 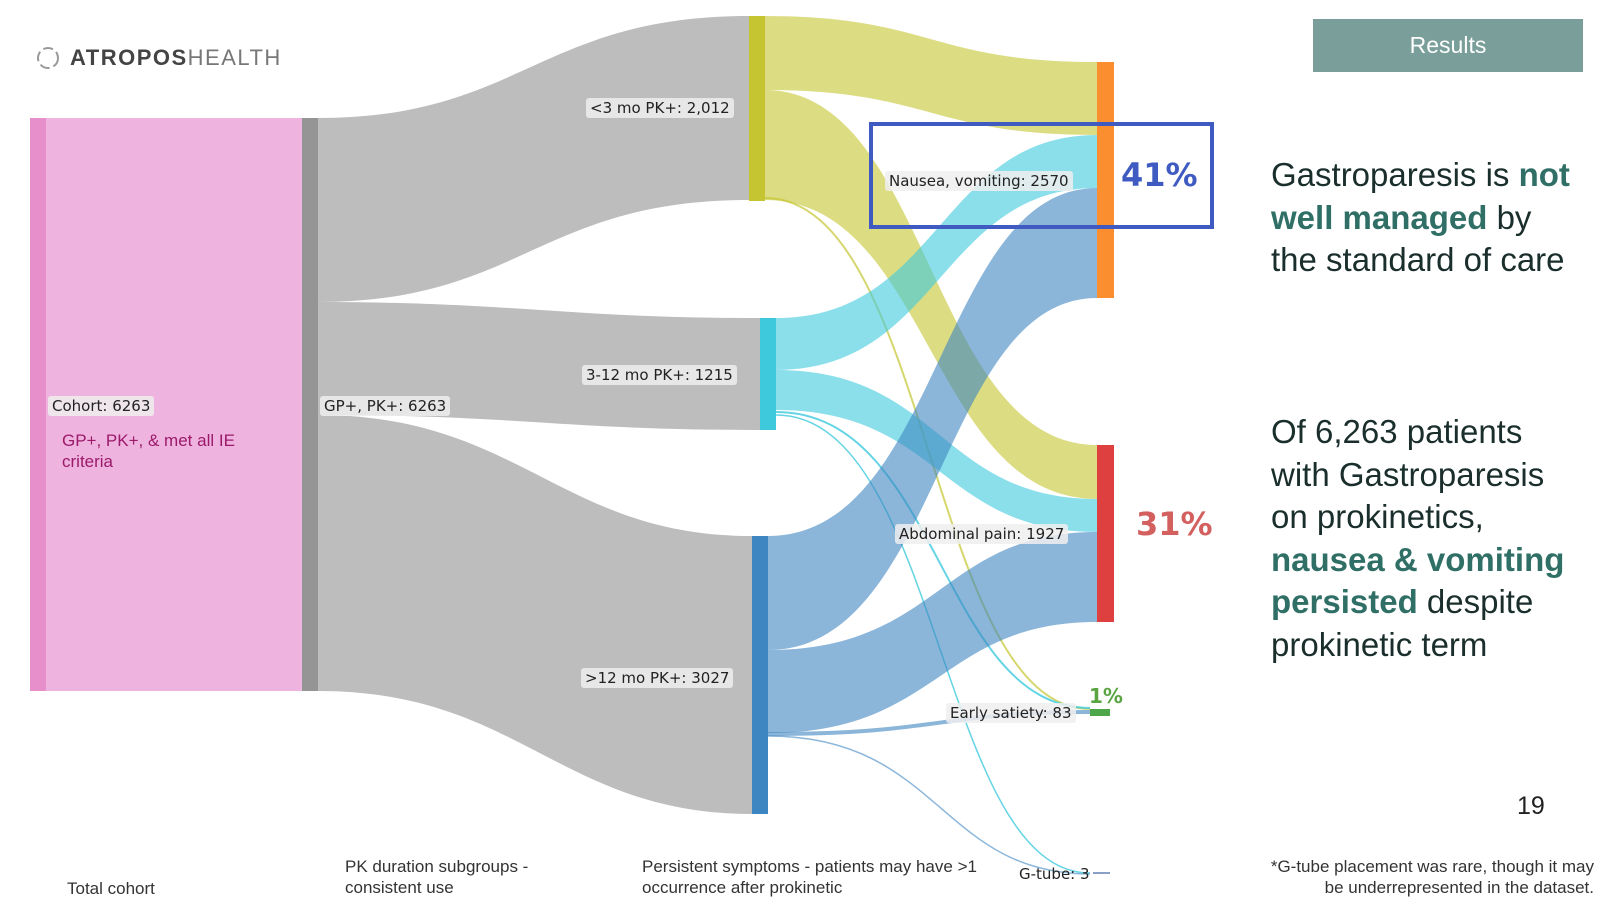 I want to click on early-satiety-percent: 1%, so click(x=1106, y=696).